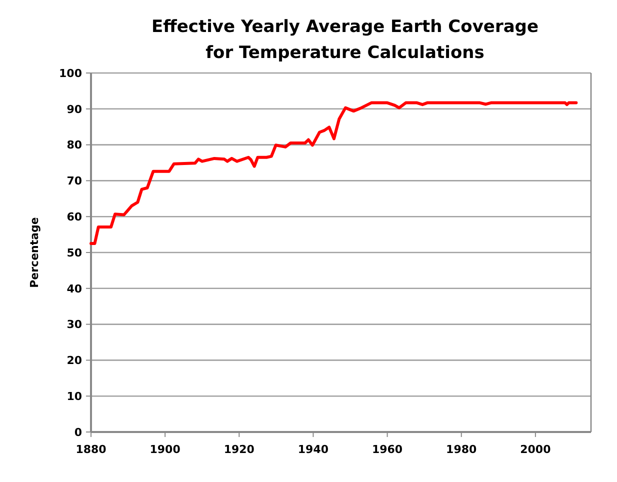  I want to click on x-tick-label: 1980, so click(462, 449).